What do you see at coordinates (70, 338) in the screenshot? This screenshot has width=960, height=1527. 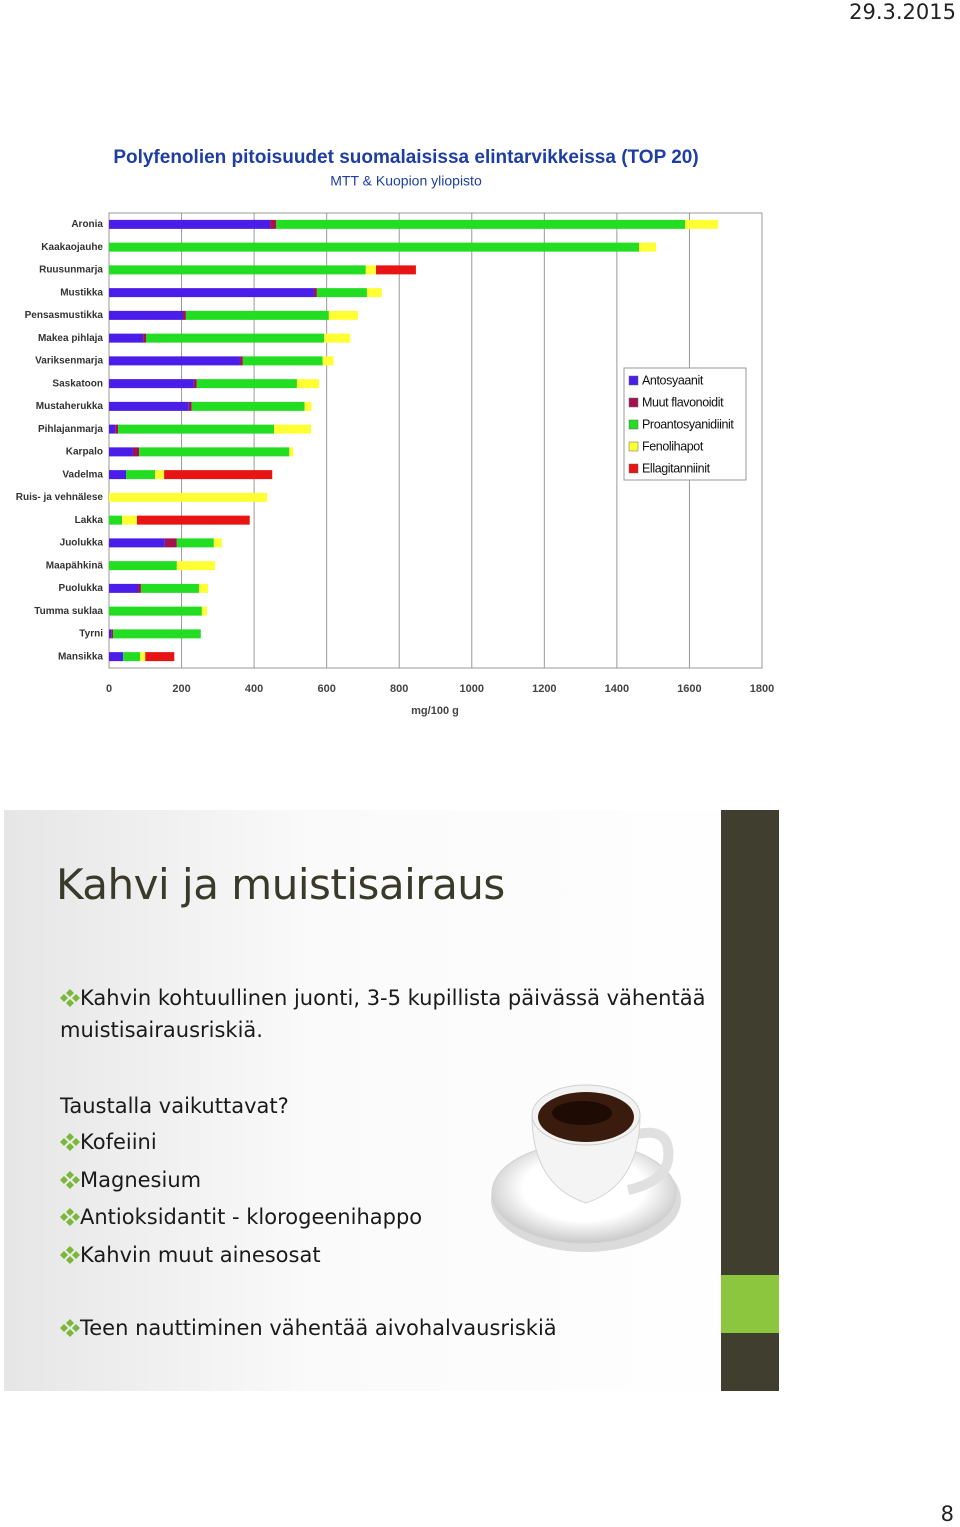 I see `y-tick-label: Makea pihlaja` at bounding box center [70, 338].